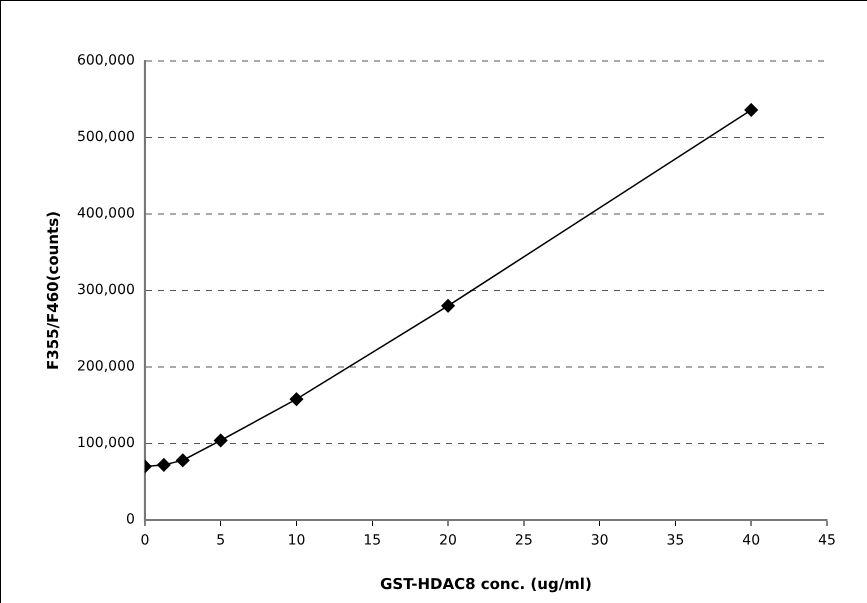 This screenshot has height=603, width=867. I want to click on x-tick-label: 40, so click(751, 540).